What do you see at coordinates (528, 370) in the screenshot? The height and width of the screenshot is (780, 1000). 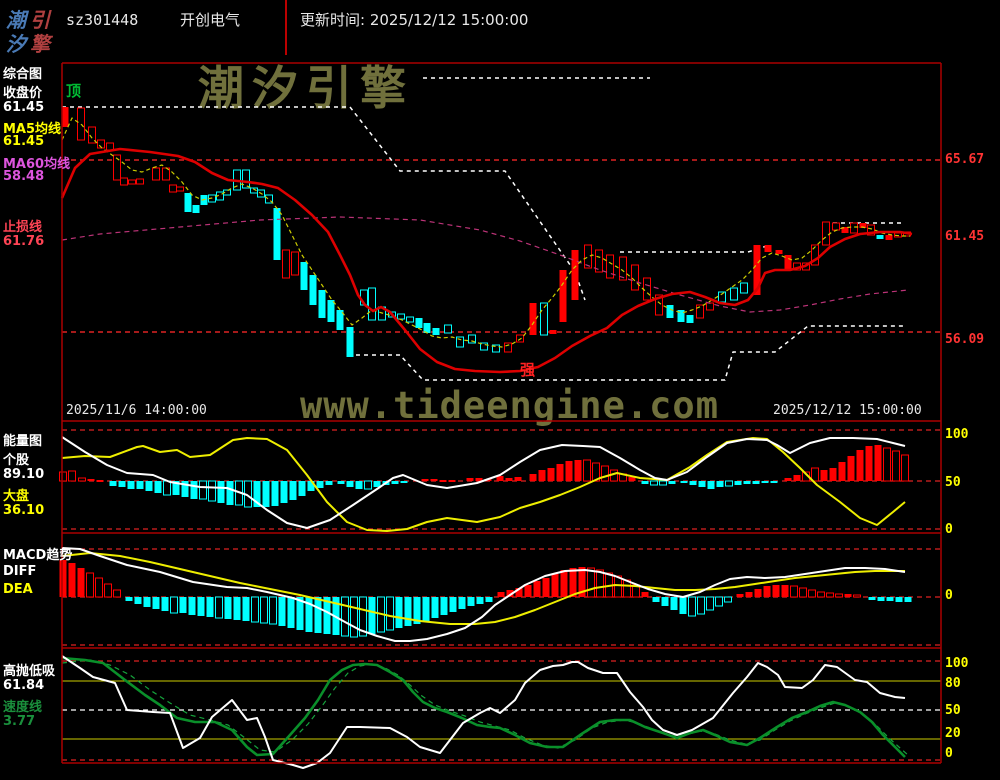 I see `chart-annotation: 强` at bounding box center [528, 370].